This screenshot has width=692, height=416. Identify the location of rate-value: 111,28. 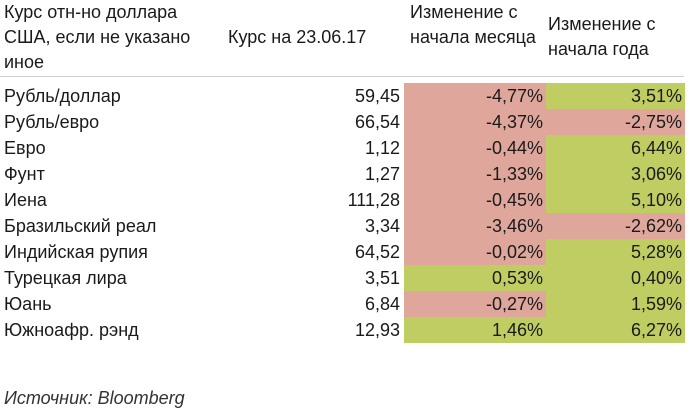
(373, 200).